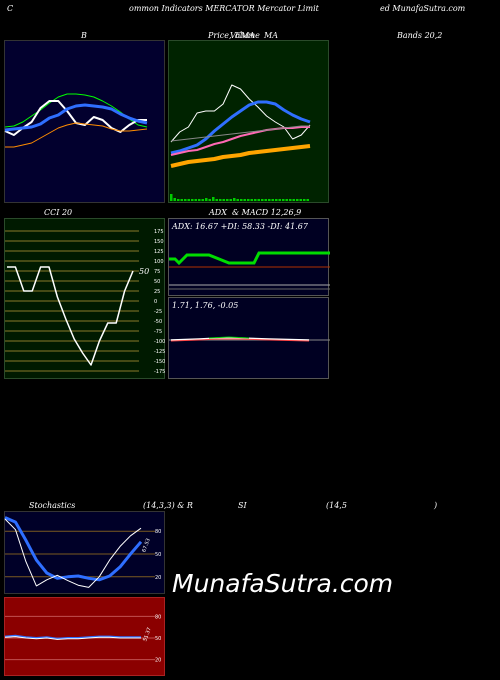  I want to click on ema-mid-line, so click(240, 141).